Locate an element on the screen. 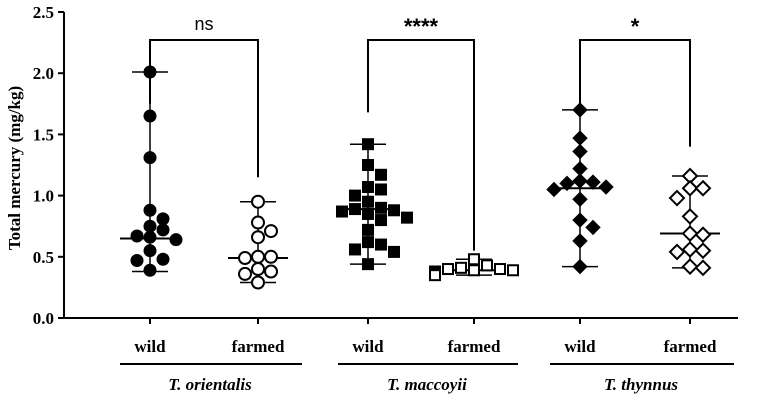 This screenshot has height=400, width=768. species-label: T. maccoyii is located at coordinates (427, 384).